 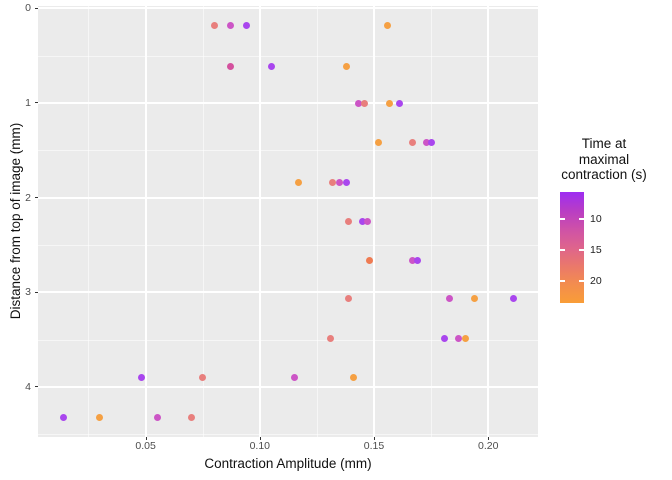 I want to click on legend-title-line: Time at, so click(x=604, y=143).